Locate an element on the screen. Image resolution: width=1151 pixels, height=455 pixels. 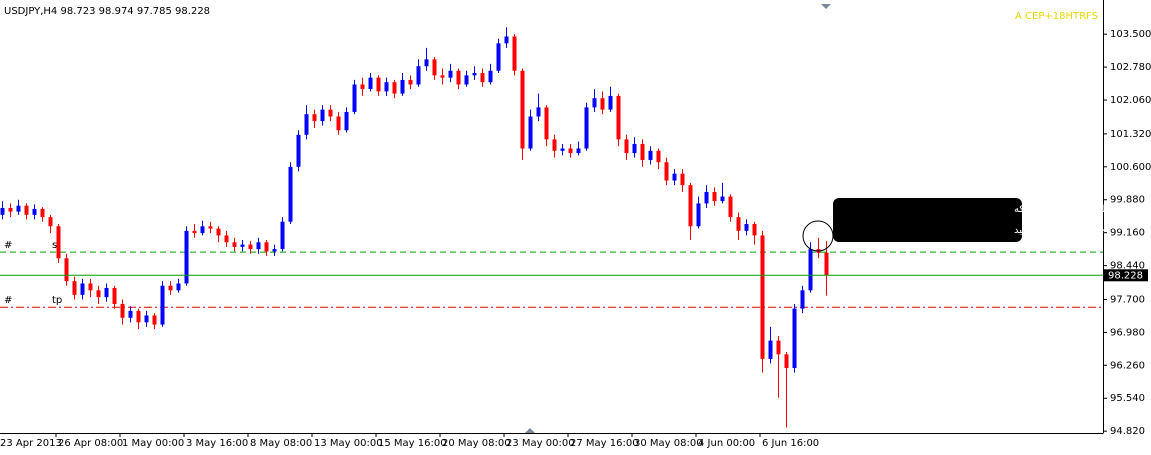
symbol: USDJPY,H4 is located at coordinates (30, 11).